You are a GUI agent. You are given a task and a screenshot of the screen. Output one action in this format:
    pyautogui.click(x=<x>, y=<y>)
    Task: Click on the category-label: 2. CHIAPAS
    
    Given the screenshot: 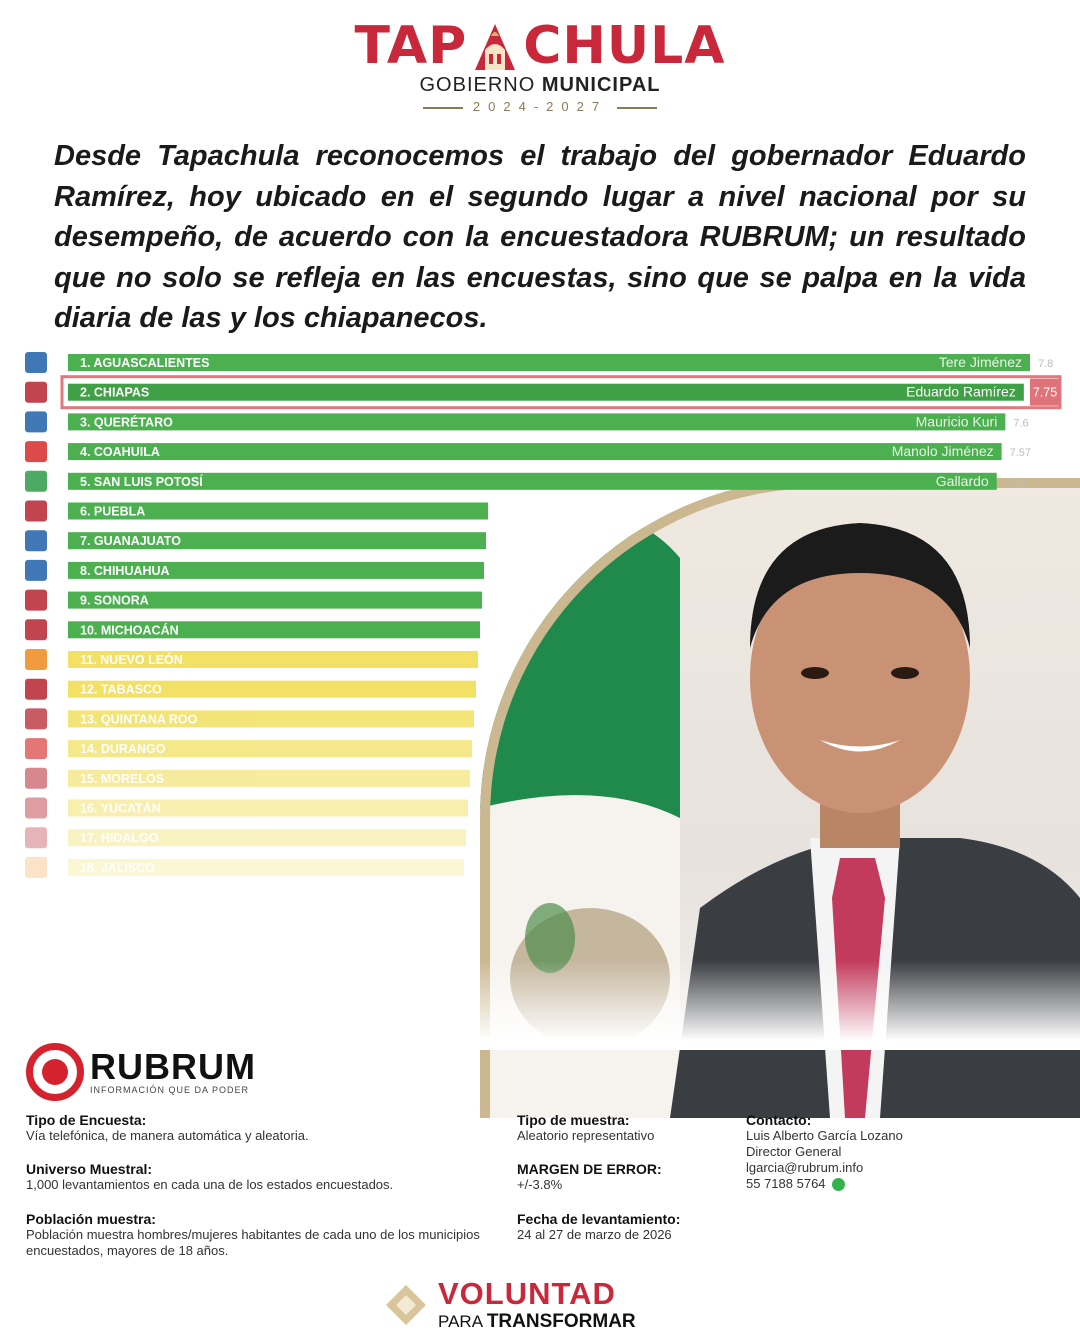 What is the action you would take?
    pyautogui.click(x=114, y=393)
    